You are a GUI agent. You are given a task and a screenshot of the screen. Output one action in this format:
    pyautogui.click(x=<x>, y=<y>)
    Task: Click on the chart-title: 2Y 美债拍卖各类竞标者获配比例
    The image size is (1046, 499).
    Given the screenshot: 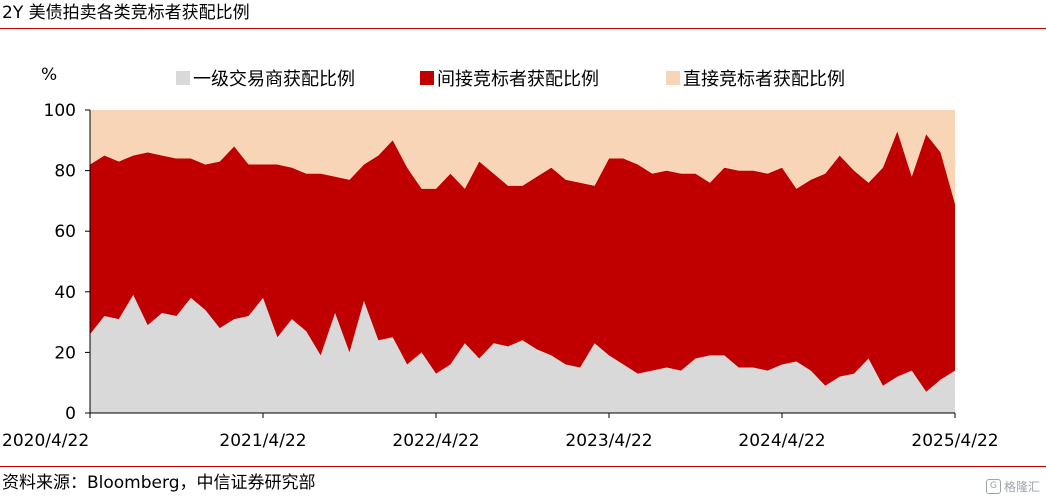 What is the action you would take?
    pyautogui.click(x=126, y=13)
    